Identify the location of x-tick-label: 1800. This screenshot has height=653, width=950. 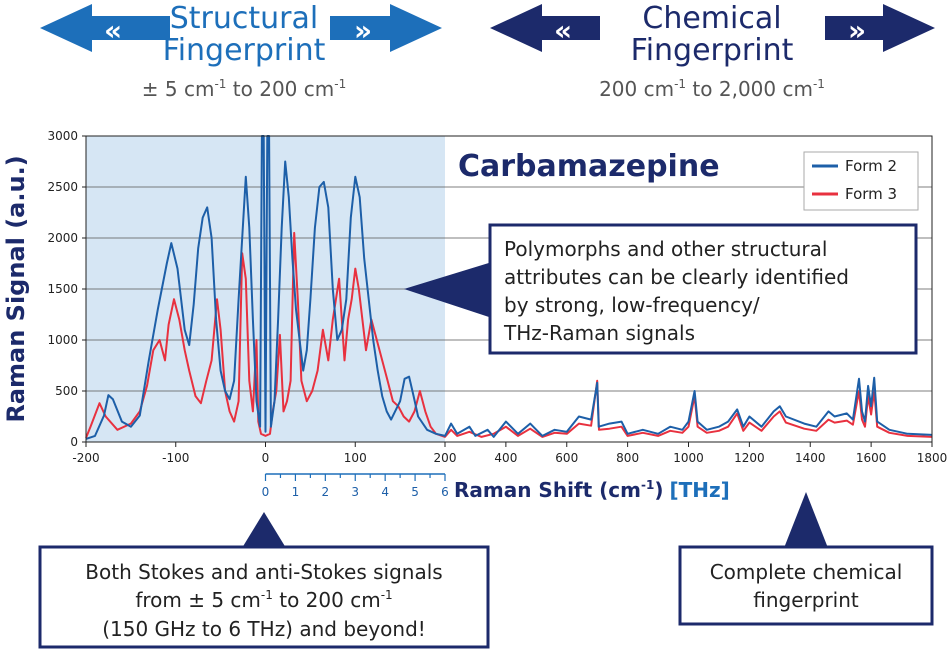
(932, 458).